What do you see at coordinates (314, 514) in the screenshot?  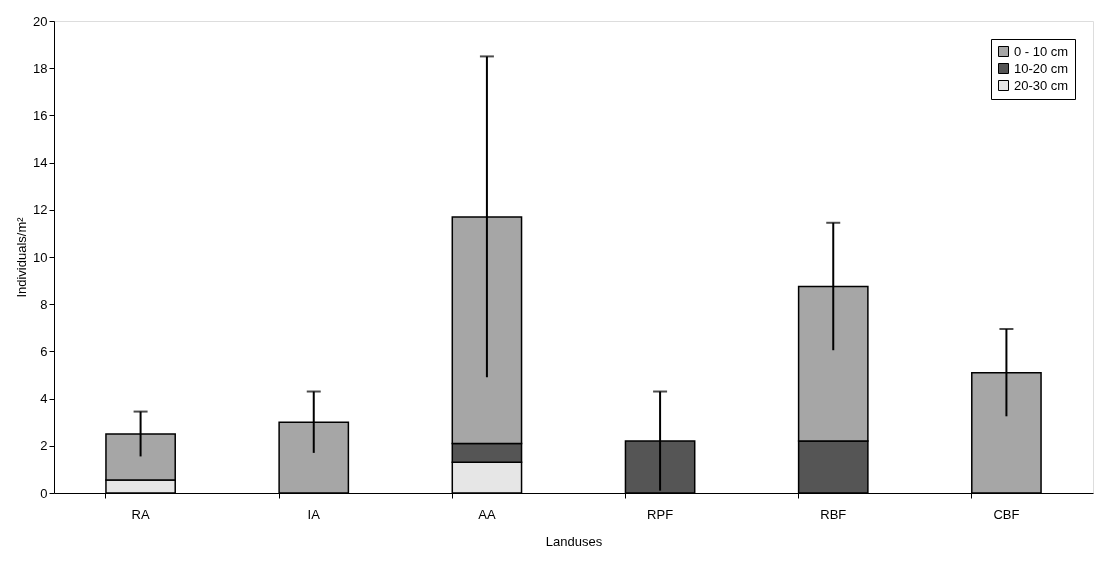 I see `x-tick-label: IA` at bounding box center [314, 514].